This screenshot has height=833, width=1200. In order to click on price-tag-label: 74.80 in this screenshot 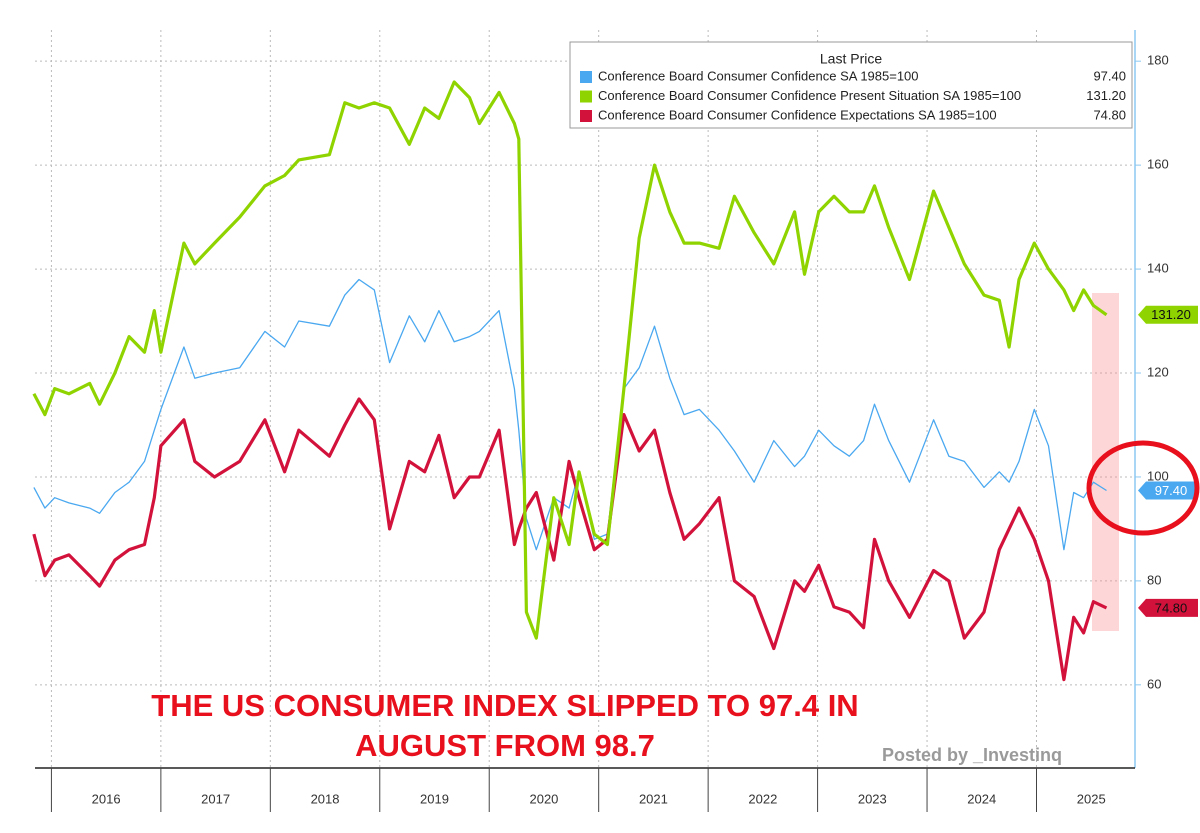, I will do `click(1171, 607)`.